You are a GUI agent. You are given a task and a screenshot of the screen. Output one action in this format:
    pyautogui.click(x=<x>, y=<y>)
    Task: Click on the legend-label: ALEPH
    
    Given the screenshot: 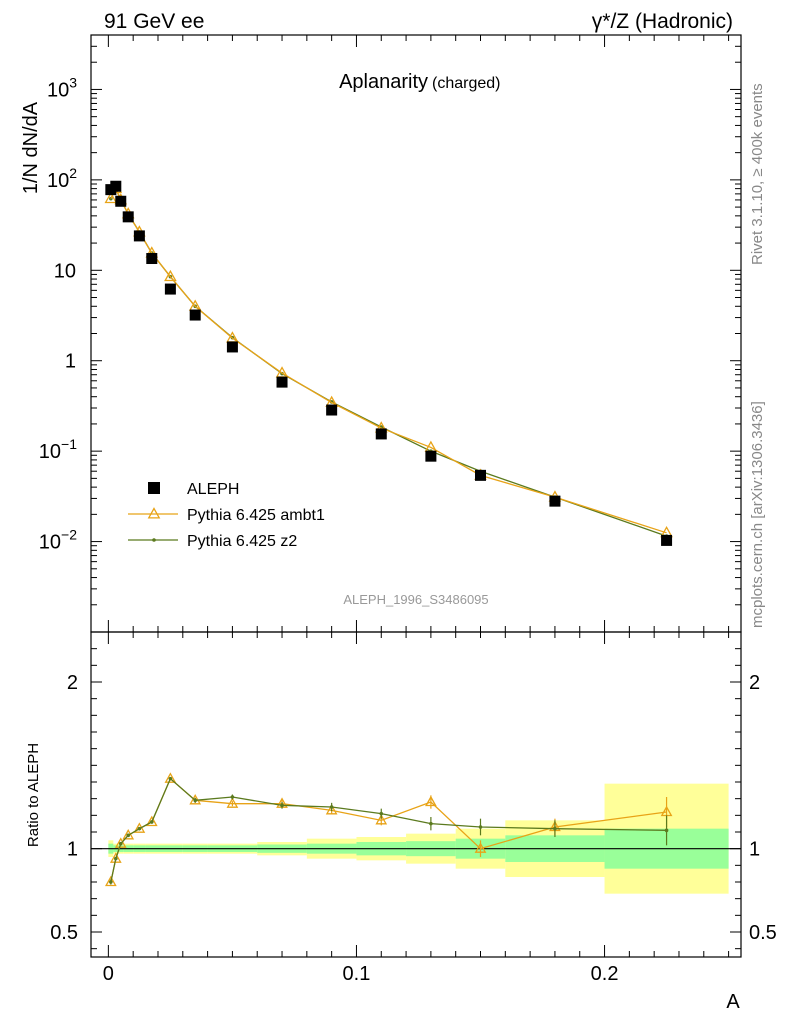 What is the action you would take?
    pyautogui.click(x=213, y=489)
    